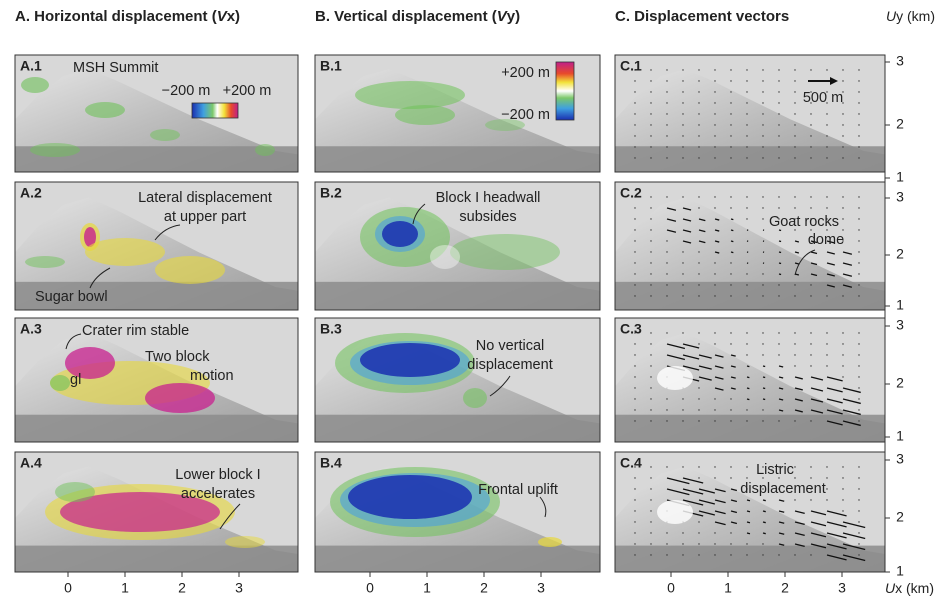 The height and width of the screenshot is (603, 937). Describe the element at coordinates (525, 73) in the screenshot. I see `legend-label: +200 m` at that location.